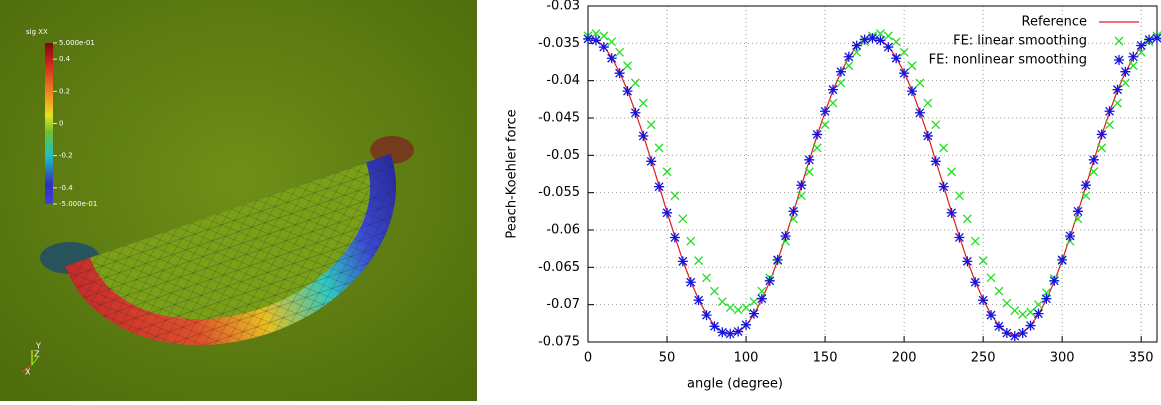 Image resolution: width=1161 pixels, height=405 pixels. Describe the element at coordinates (559, 43) in the screenshot. I see `y-tick-label: -0.035` at that location.